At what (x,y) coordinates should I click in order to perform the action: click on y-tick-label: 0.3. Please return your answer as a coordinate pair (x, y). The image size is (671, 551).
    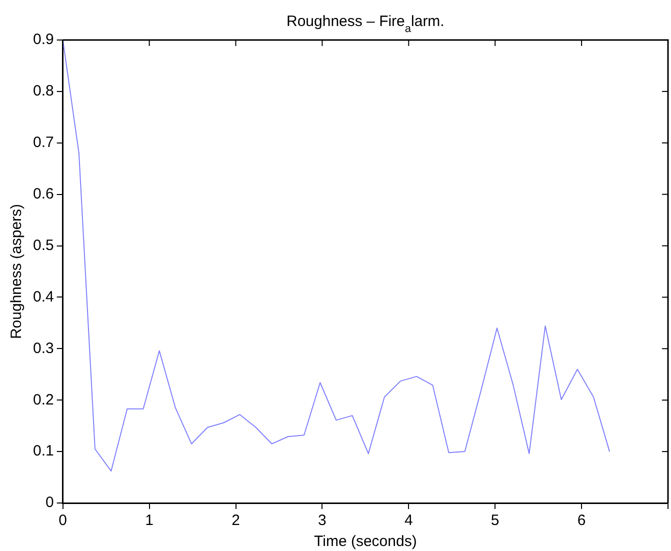
    Looking at the image, I should click on (43, 348).